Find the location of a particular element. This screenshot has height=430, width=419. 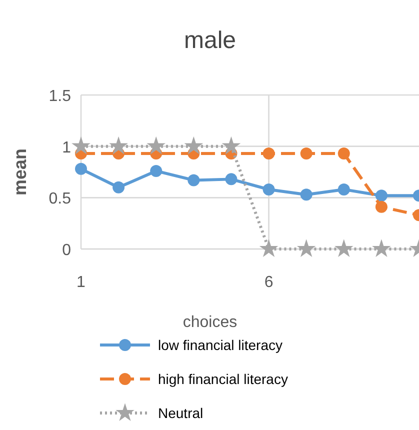

x-axis-title: choices is located at coordinates (210, 322).